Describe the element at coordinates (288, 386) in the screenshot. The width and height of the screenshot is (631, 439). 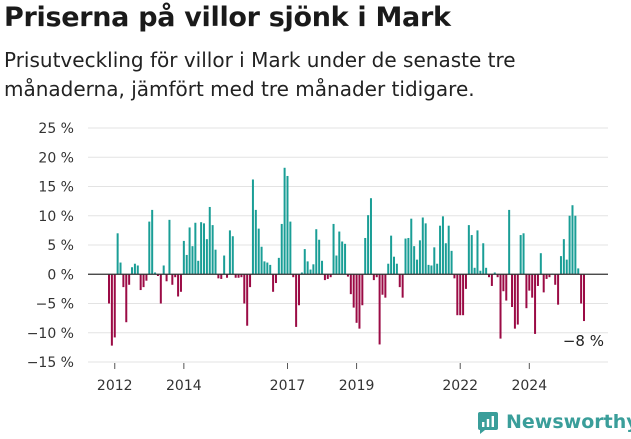
I see `x-tick-label: 2017` at that location.